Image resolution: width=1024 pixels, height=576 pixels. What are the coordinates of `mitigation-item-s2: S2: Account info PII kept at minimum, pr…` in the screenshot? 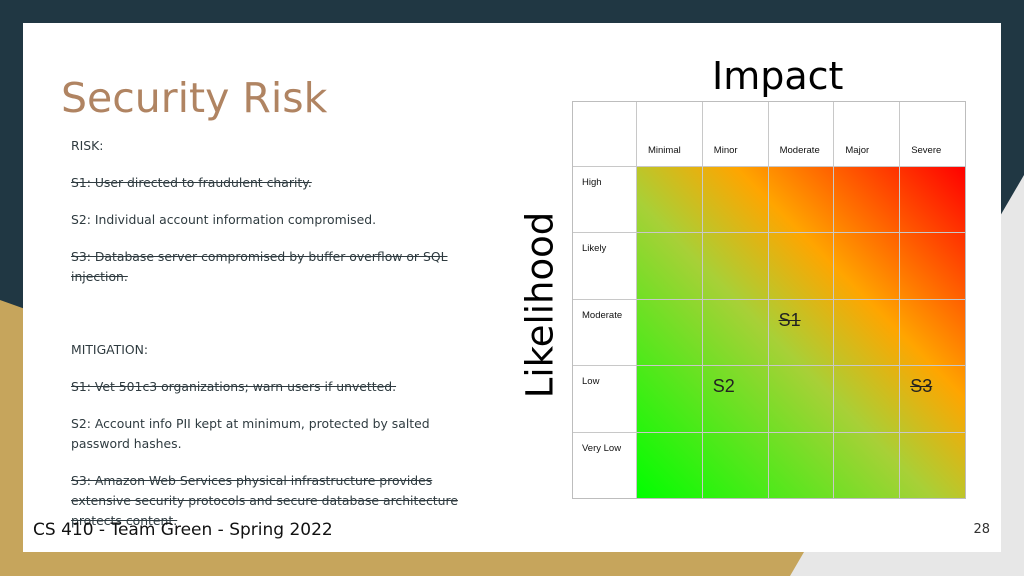 It's located at (250, 433).